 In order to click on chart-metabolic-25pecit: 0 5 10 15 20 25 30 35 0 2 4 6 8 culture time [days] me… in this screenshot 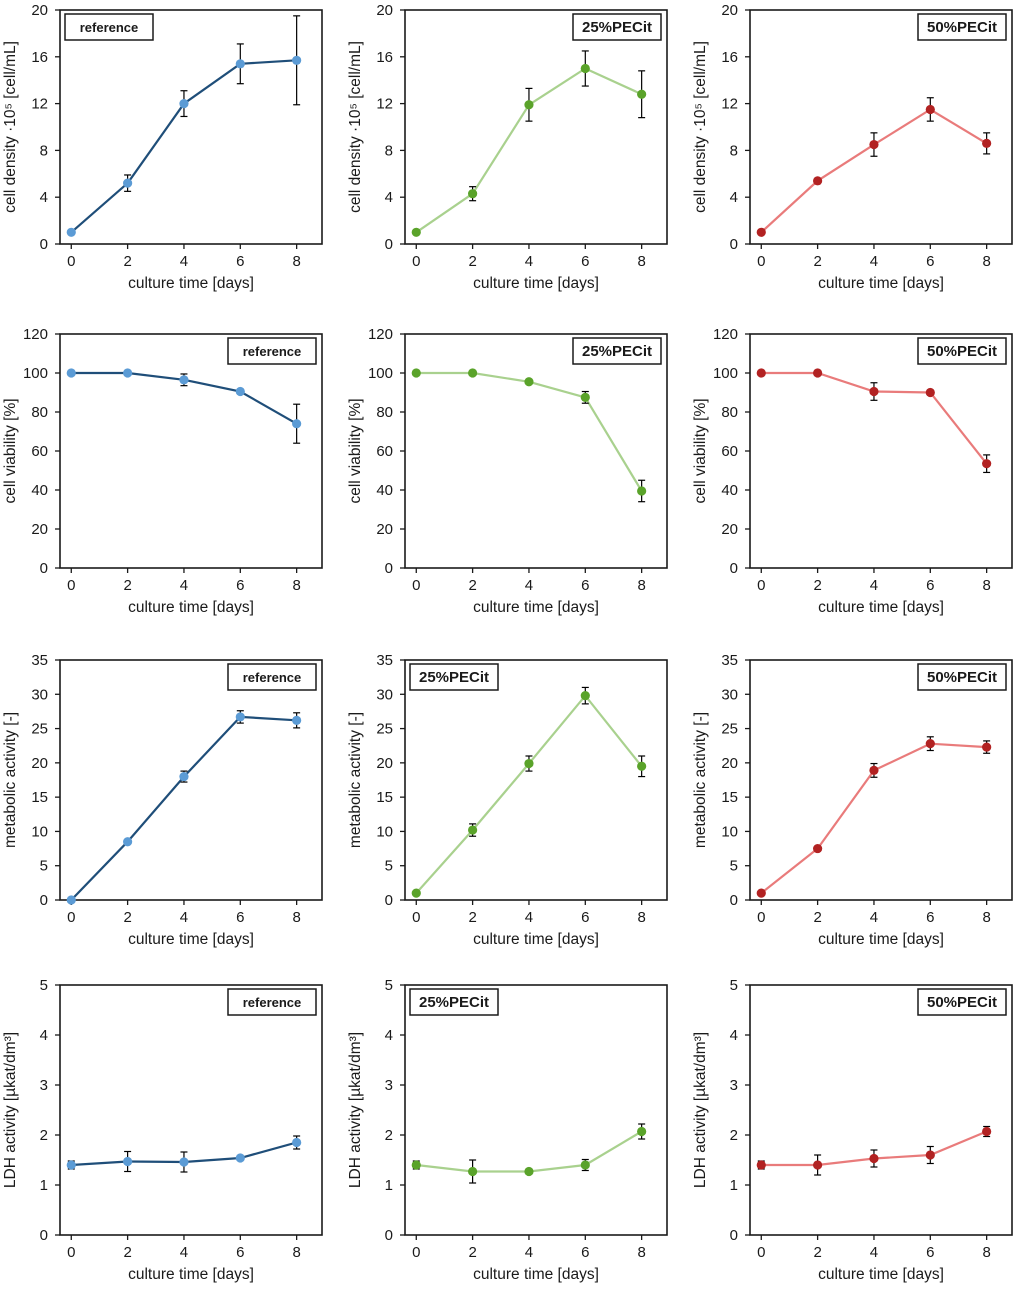, I will do `click(507, 800)`.